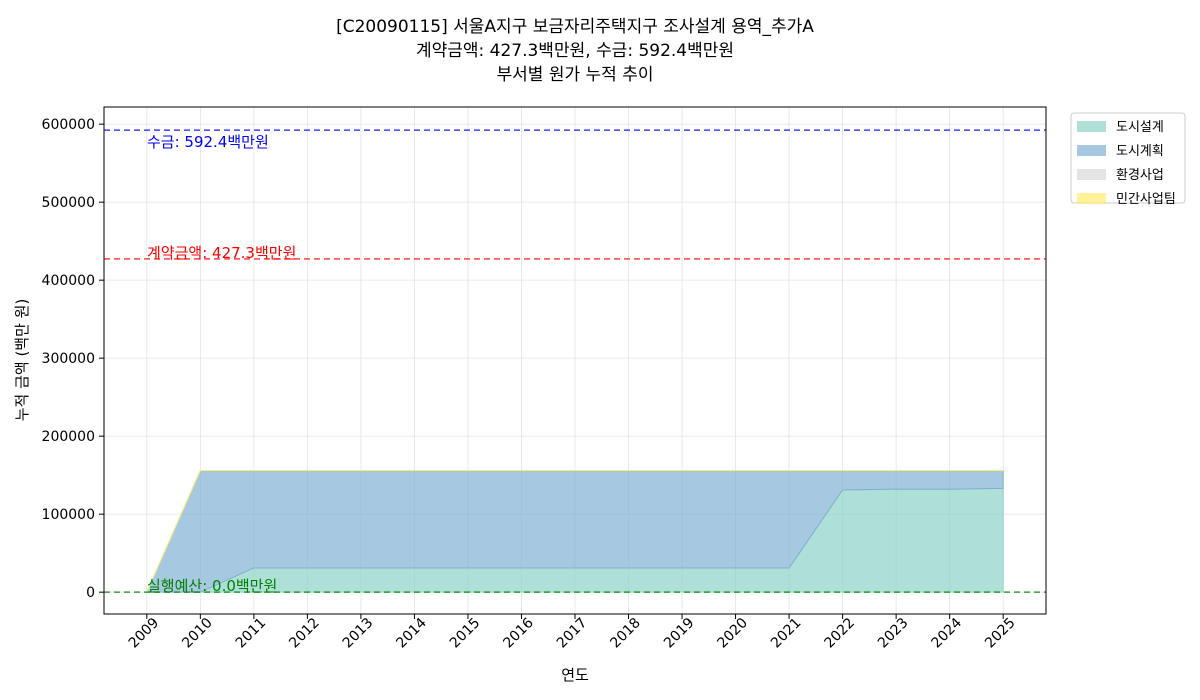 The image size is (1200, 700). Describe the element at coordinates (575, 675) in the screenshot. I see `x-axis-title: 연도` at that location.